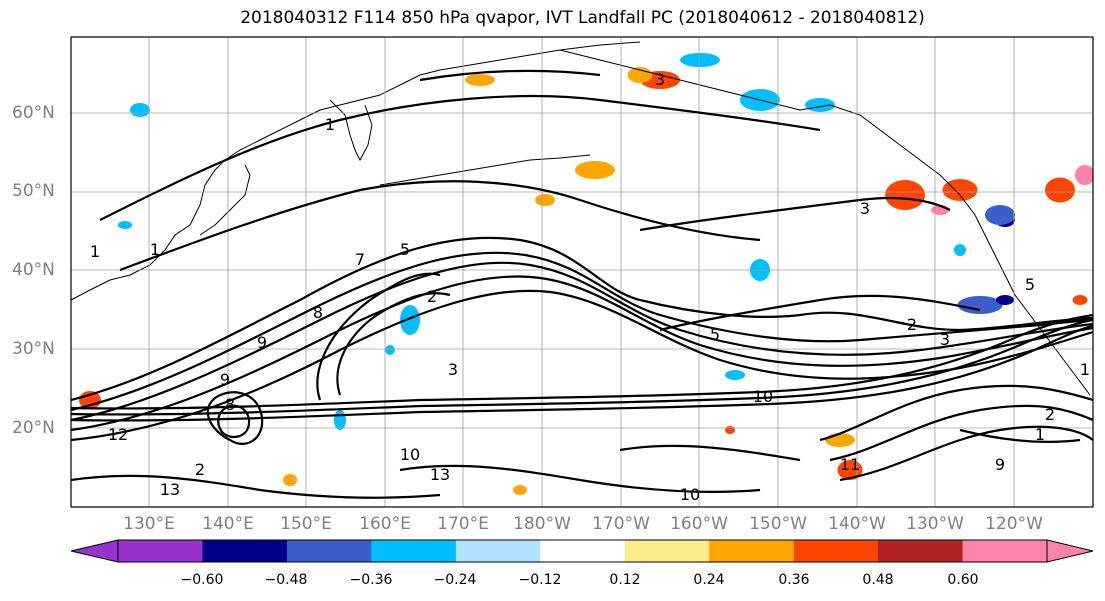 Image resolution: width=1105 pixels, height=601 pixels. What do you see at coordinates (286, 580) in the screenshot?
I see `colorbar-tick-label: −0.48` at bounding box center [286, 580].